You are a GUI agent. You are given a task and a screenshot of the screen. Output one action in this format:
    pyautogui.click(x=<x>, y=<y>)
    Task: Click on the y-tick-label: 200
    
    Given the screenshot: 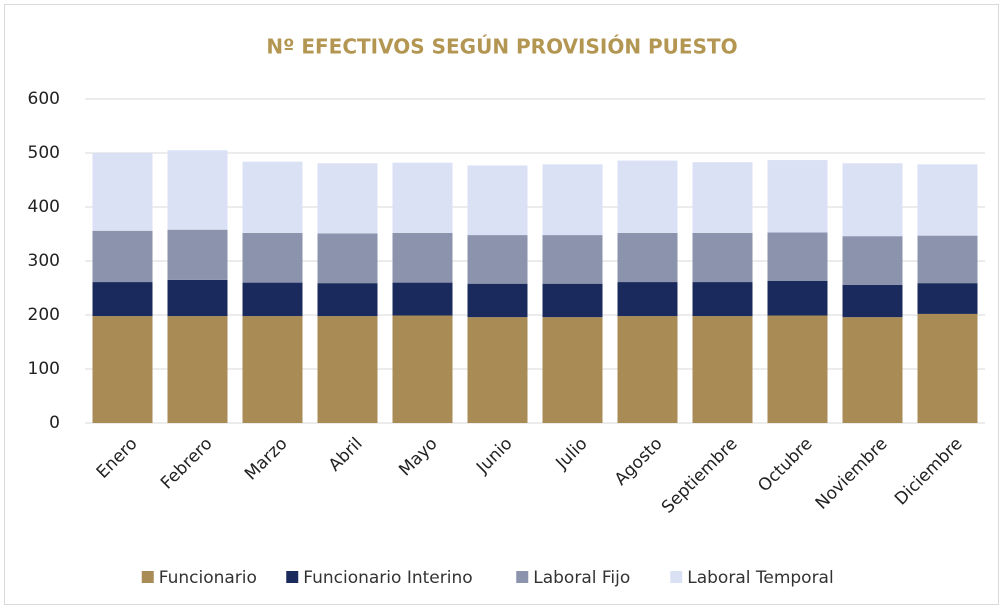 What is the action you would take?
    pyautogui.click(x=44, y=315)
    